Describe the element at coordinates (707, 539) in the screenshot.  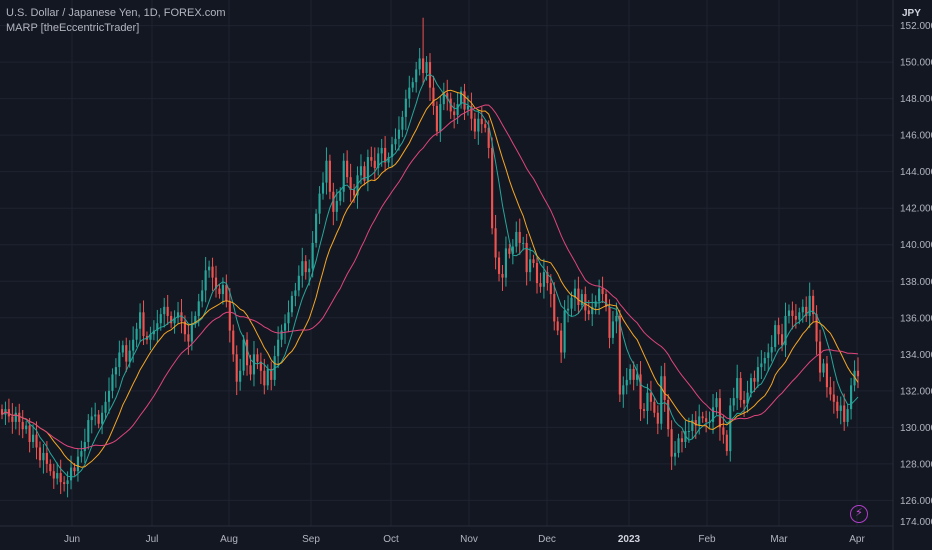
I see `time-tick-label: Feb` at that location.